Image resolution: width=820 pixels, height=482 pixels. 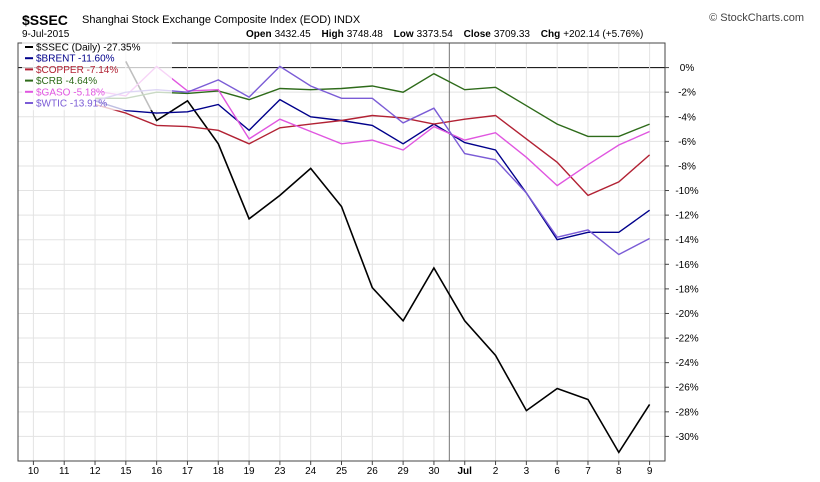 What do you see at coordinates (347, 20) in the screenshot?
I see `exchange-label: INDX` at bounding box center [347, 20].